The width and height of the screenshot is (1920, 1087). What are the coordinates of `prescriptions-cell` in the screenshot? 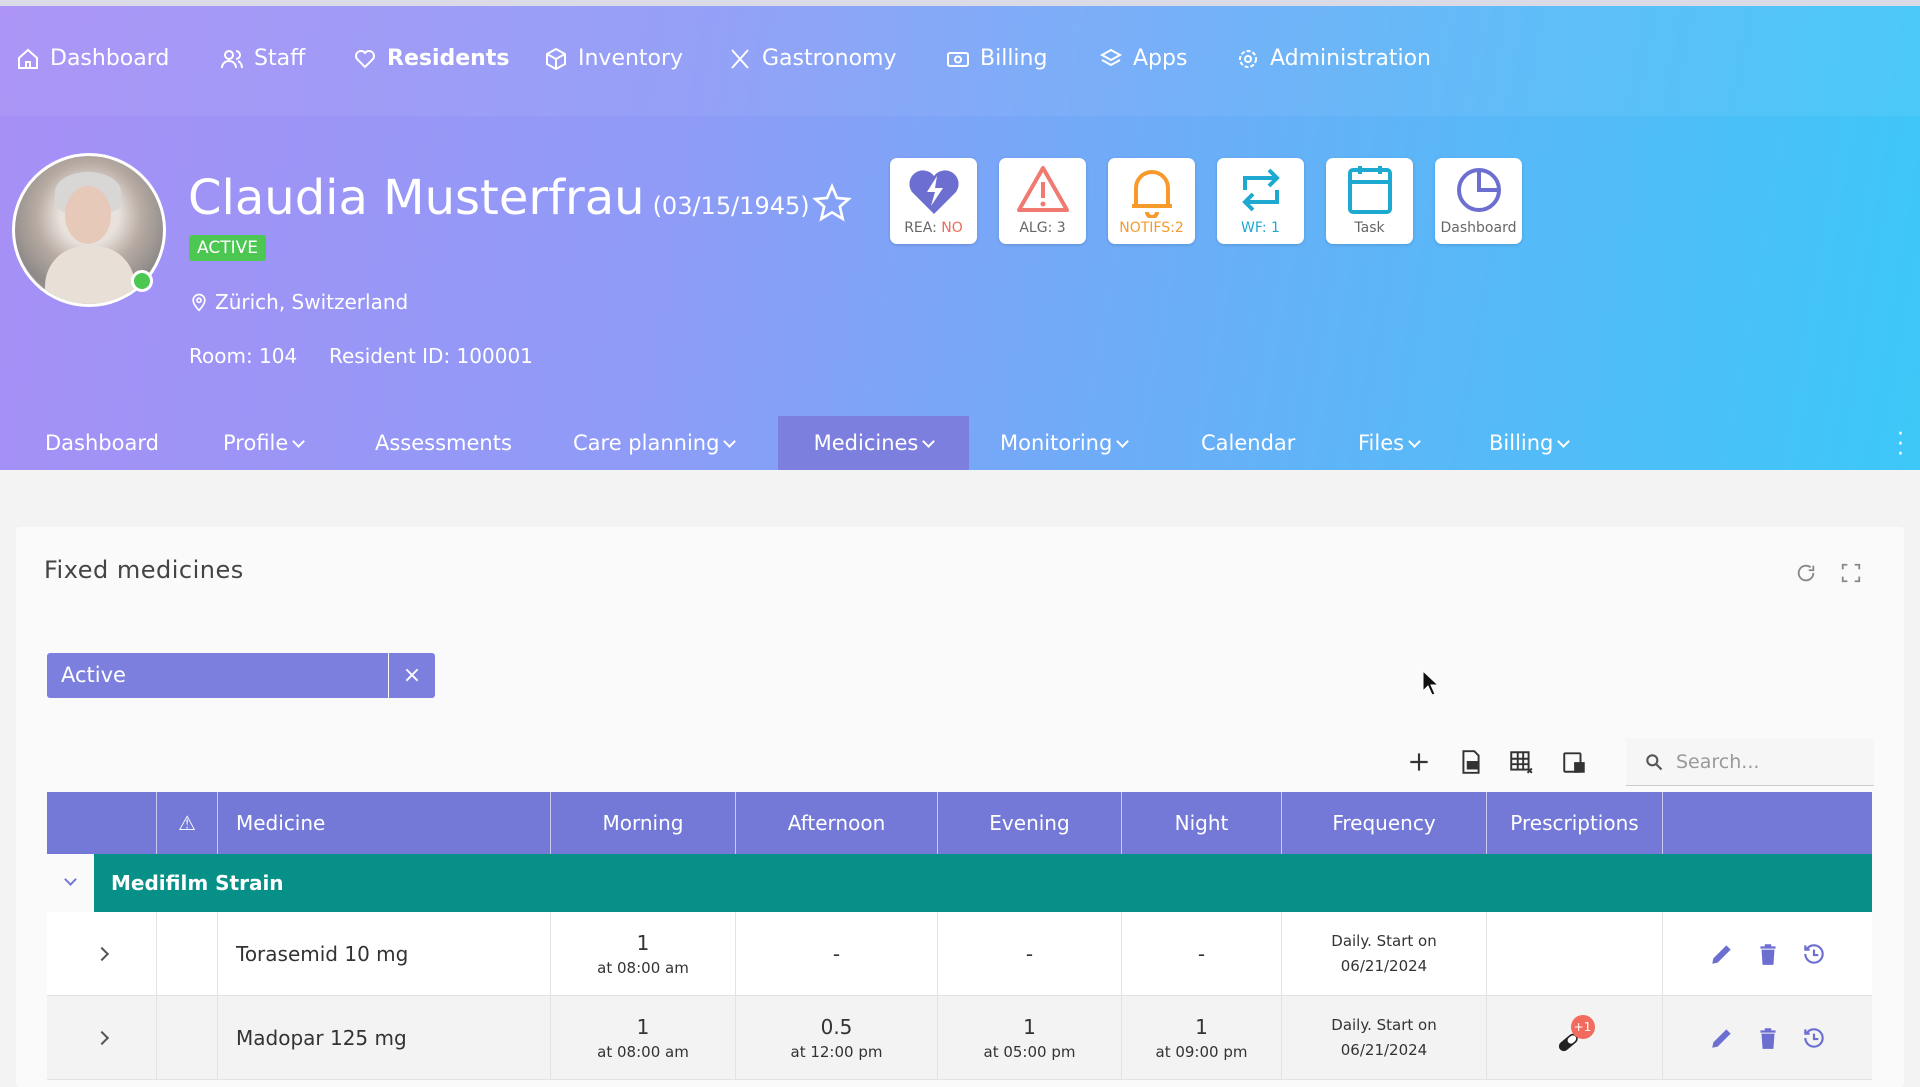 It's located at (1575, 954).